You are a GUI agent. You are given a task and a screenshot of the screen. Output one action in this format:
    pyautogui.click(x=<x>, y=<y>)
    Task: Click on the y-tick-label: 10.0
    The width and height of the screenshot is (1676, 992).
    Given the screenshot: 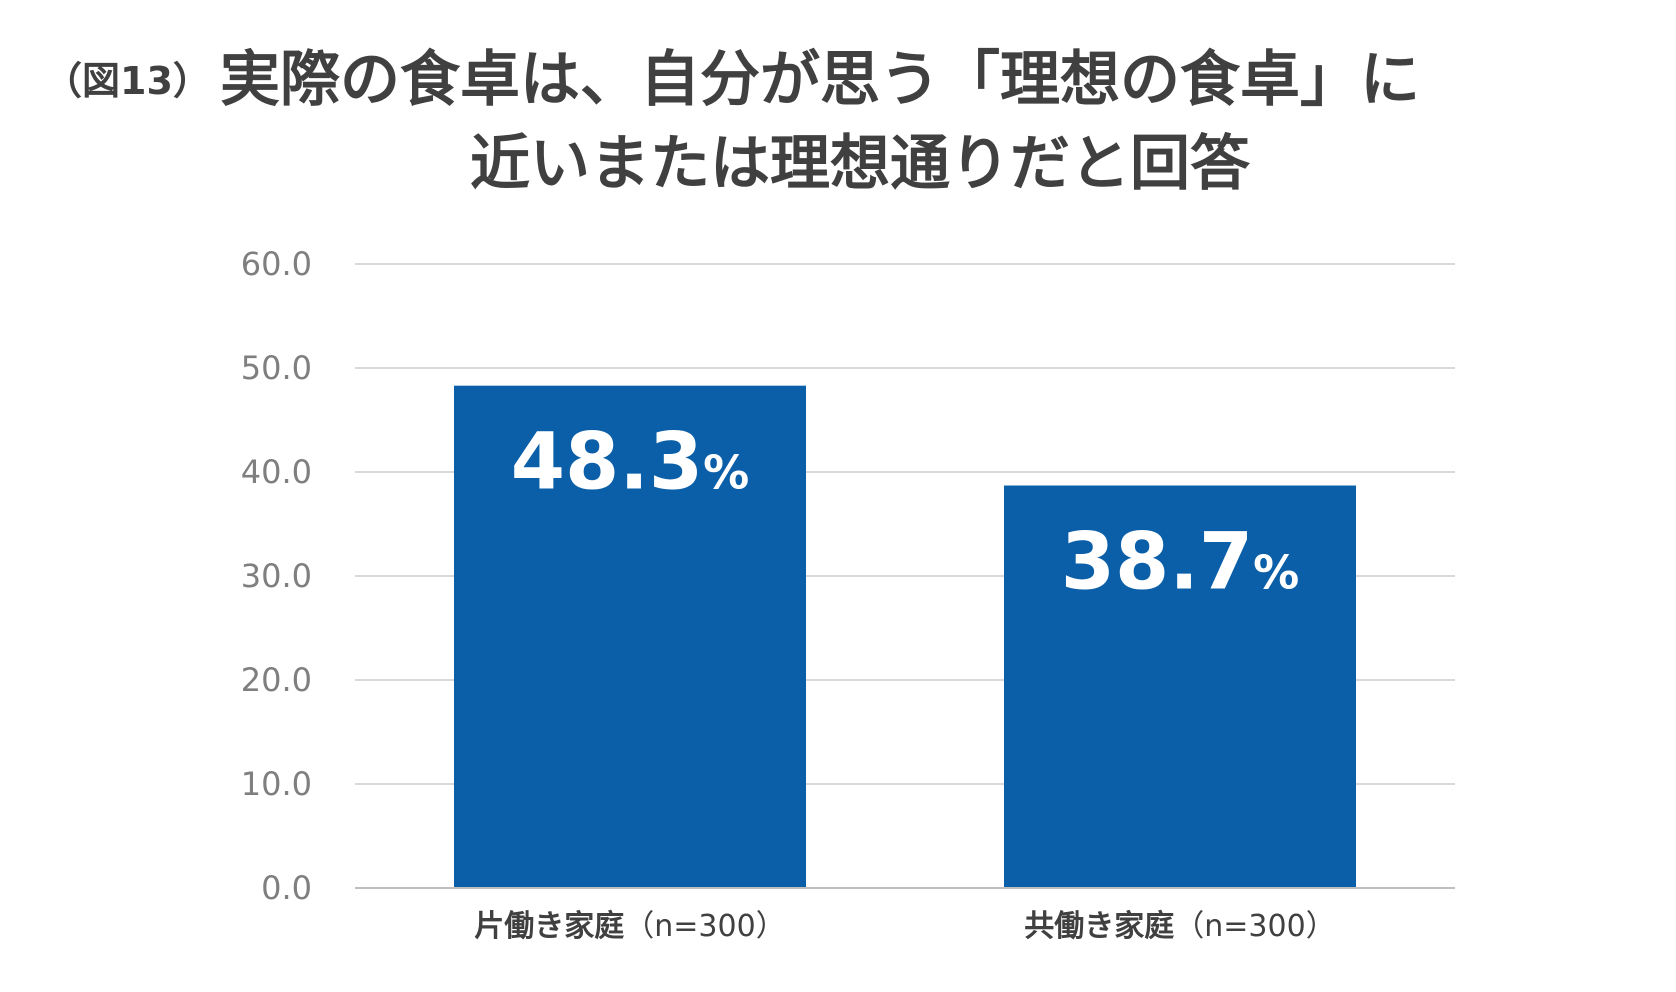 What is the action you would take?
    pyautogui.click(x=276, y=784)
    